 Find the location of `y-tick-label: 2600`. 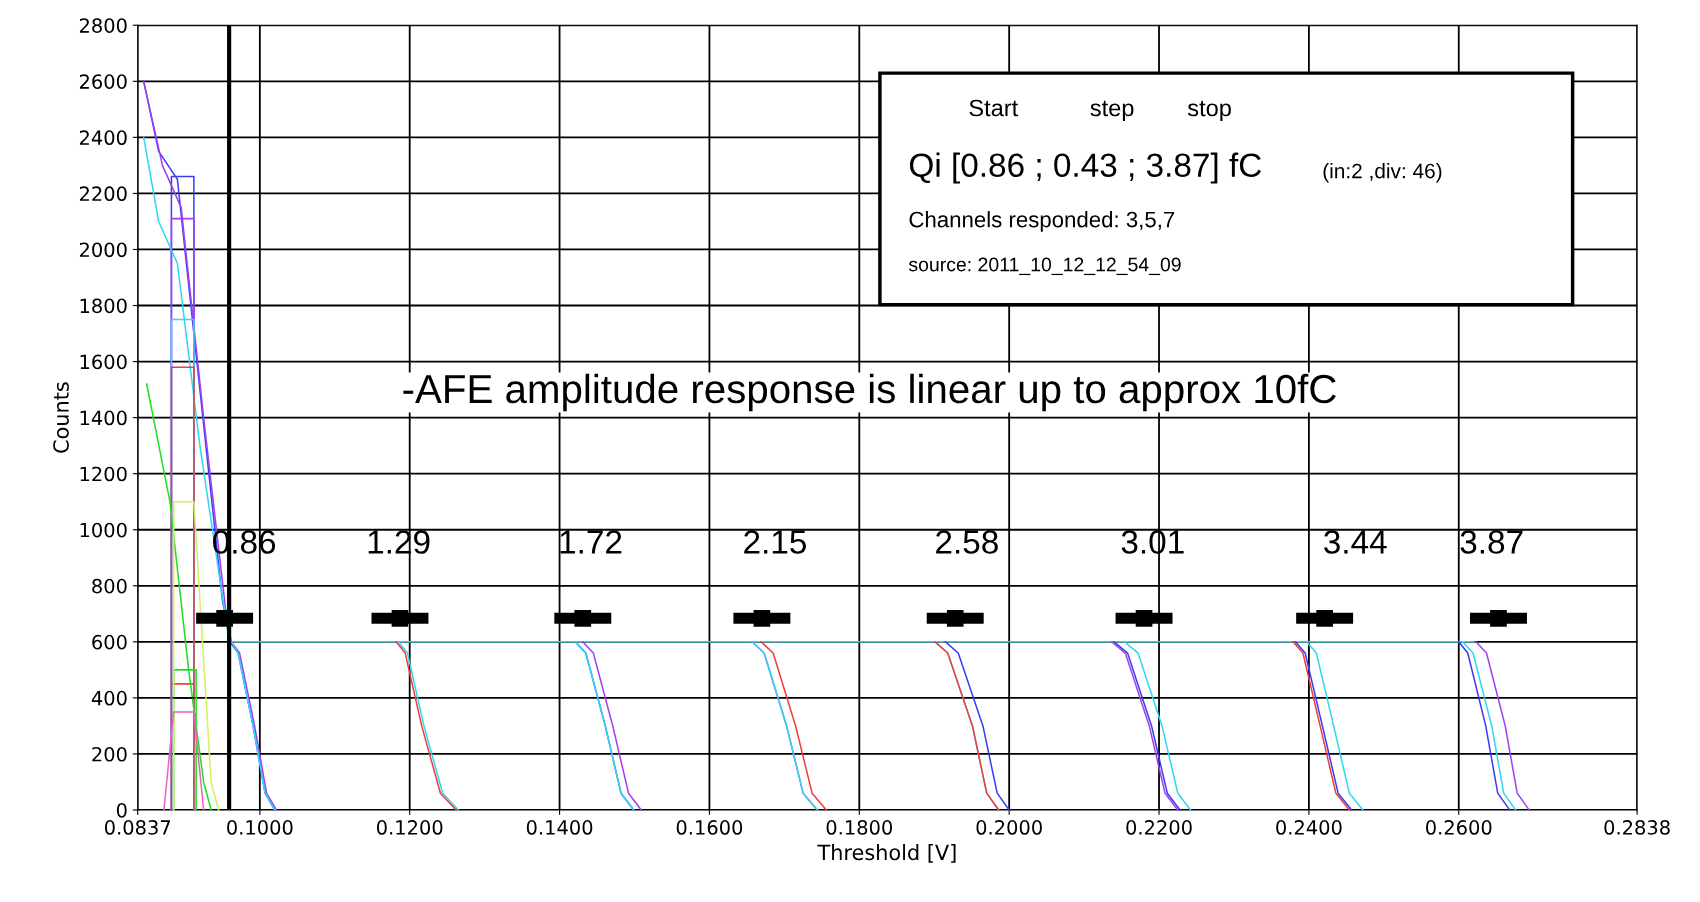

y-tick-label: 2600 is located at coordinates (103, 81).